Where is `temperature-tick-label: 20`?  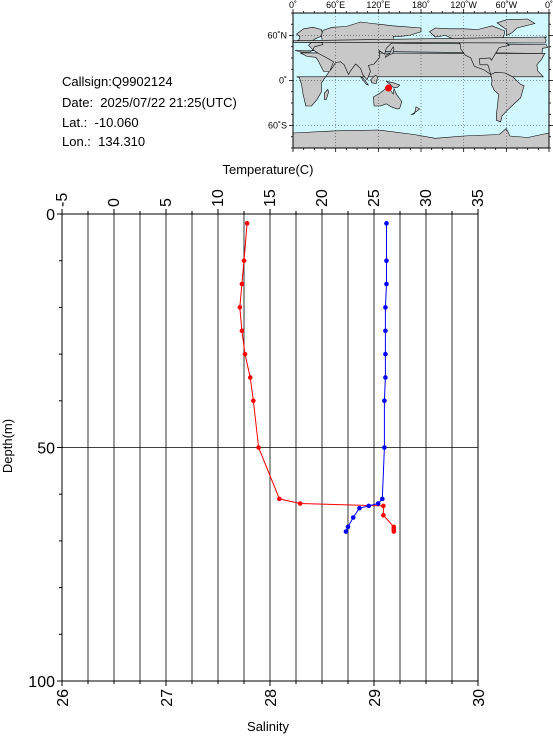 temperature-tick-label: 20 is located at coordinates (322, 198).